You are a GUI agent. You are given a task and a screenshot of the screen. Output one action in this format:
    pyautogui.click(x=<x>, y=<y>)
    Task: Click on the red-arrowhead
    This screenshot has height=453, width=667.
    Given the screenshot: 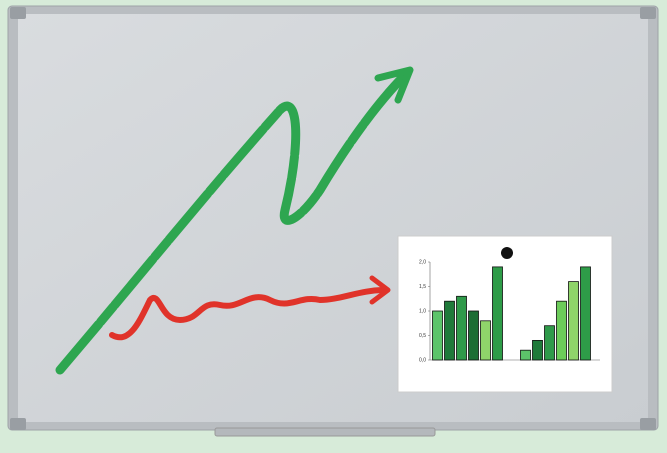 What is the action you would take?
    pyautogui.click(x=380, y=290)
    